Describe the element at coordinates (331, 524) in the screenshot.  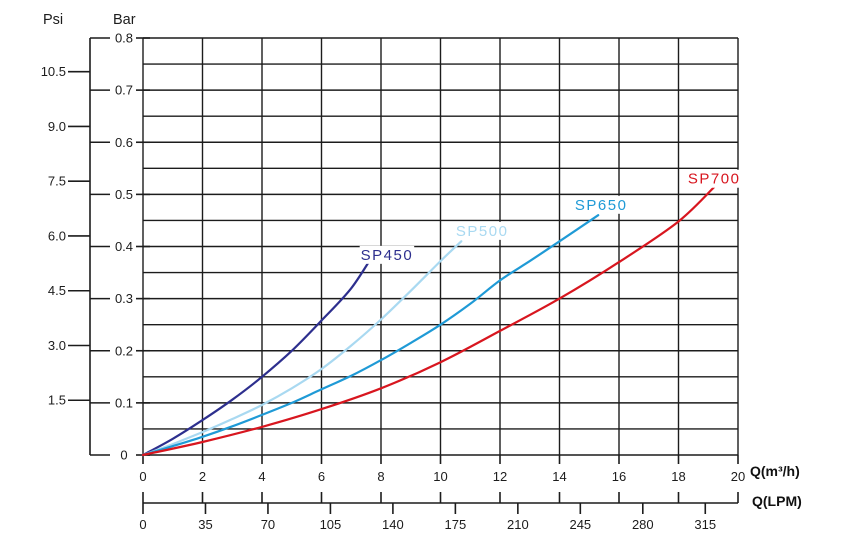
I see `lpm-tick-label: 105` at that location.